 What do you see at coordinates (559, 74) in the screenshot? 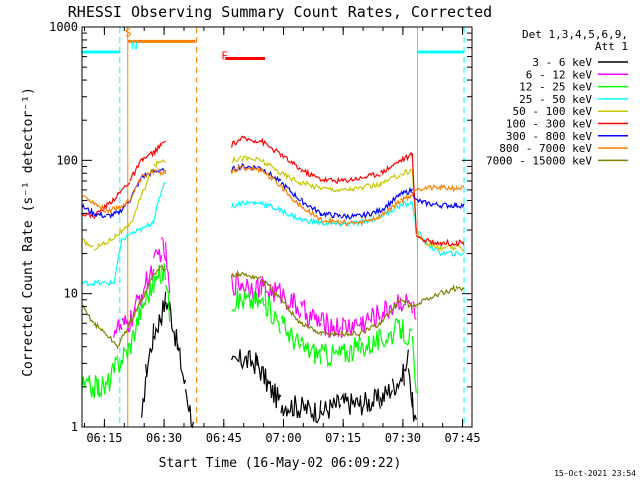
I see `legend-label: 6 - 12 keV` at bounding box center [559, 74].